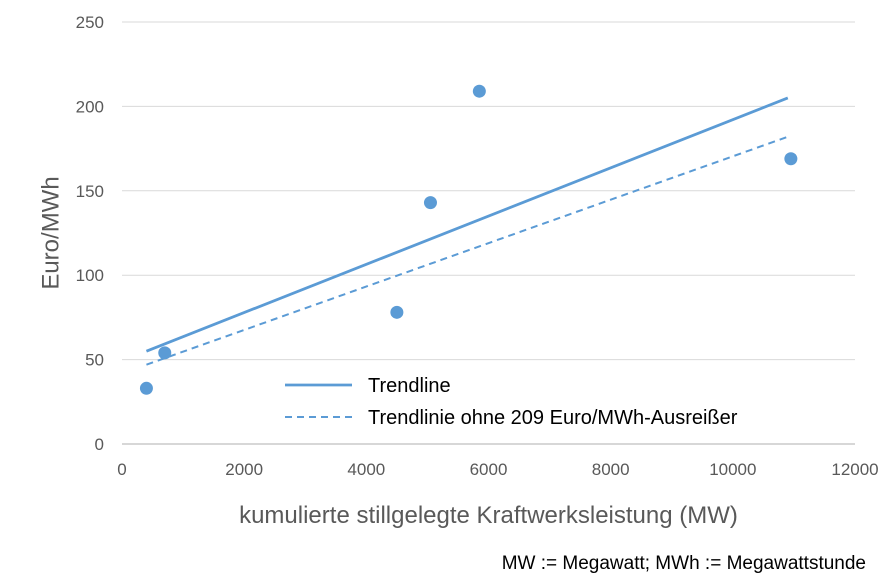  I want to click on legend-label: Trendlinie ohne 209 Euro/MWh-Ausreißer, so click(553, 418).